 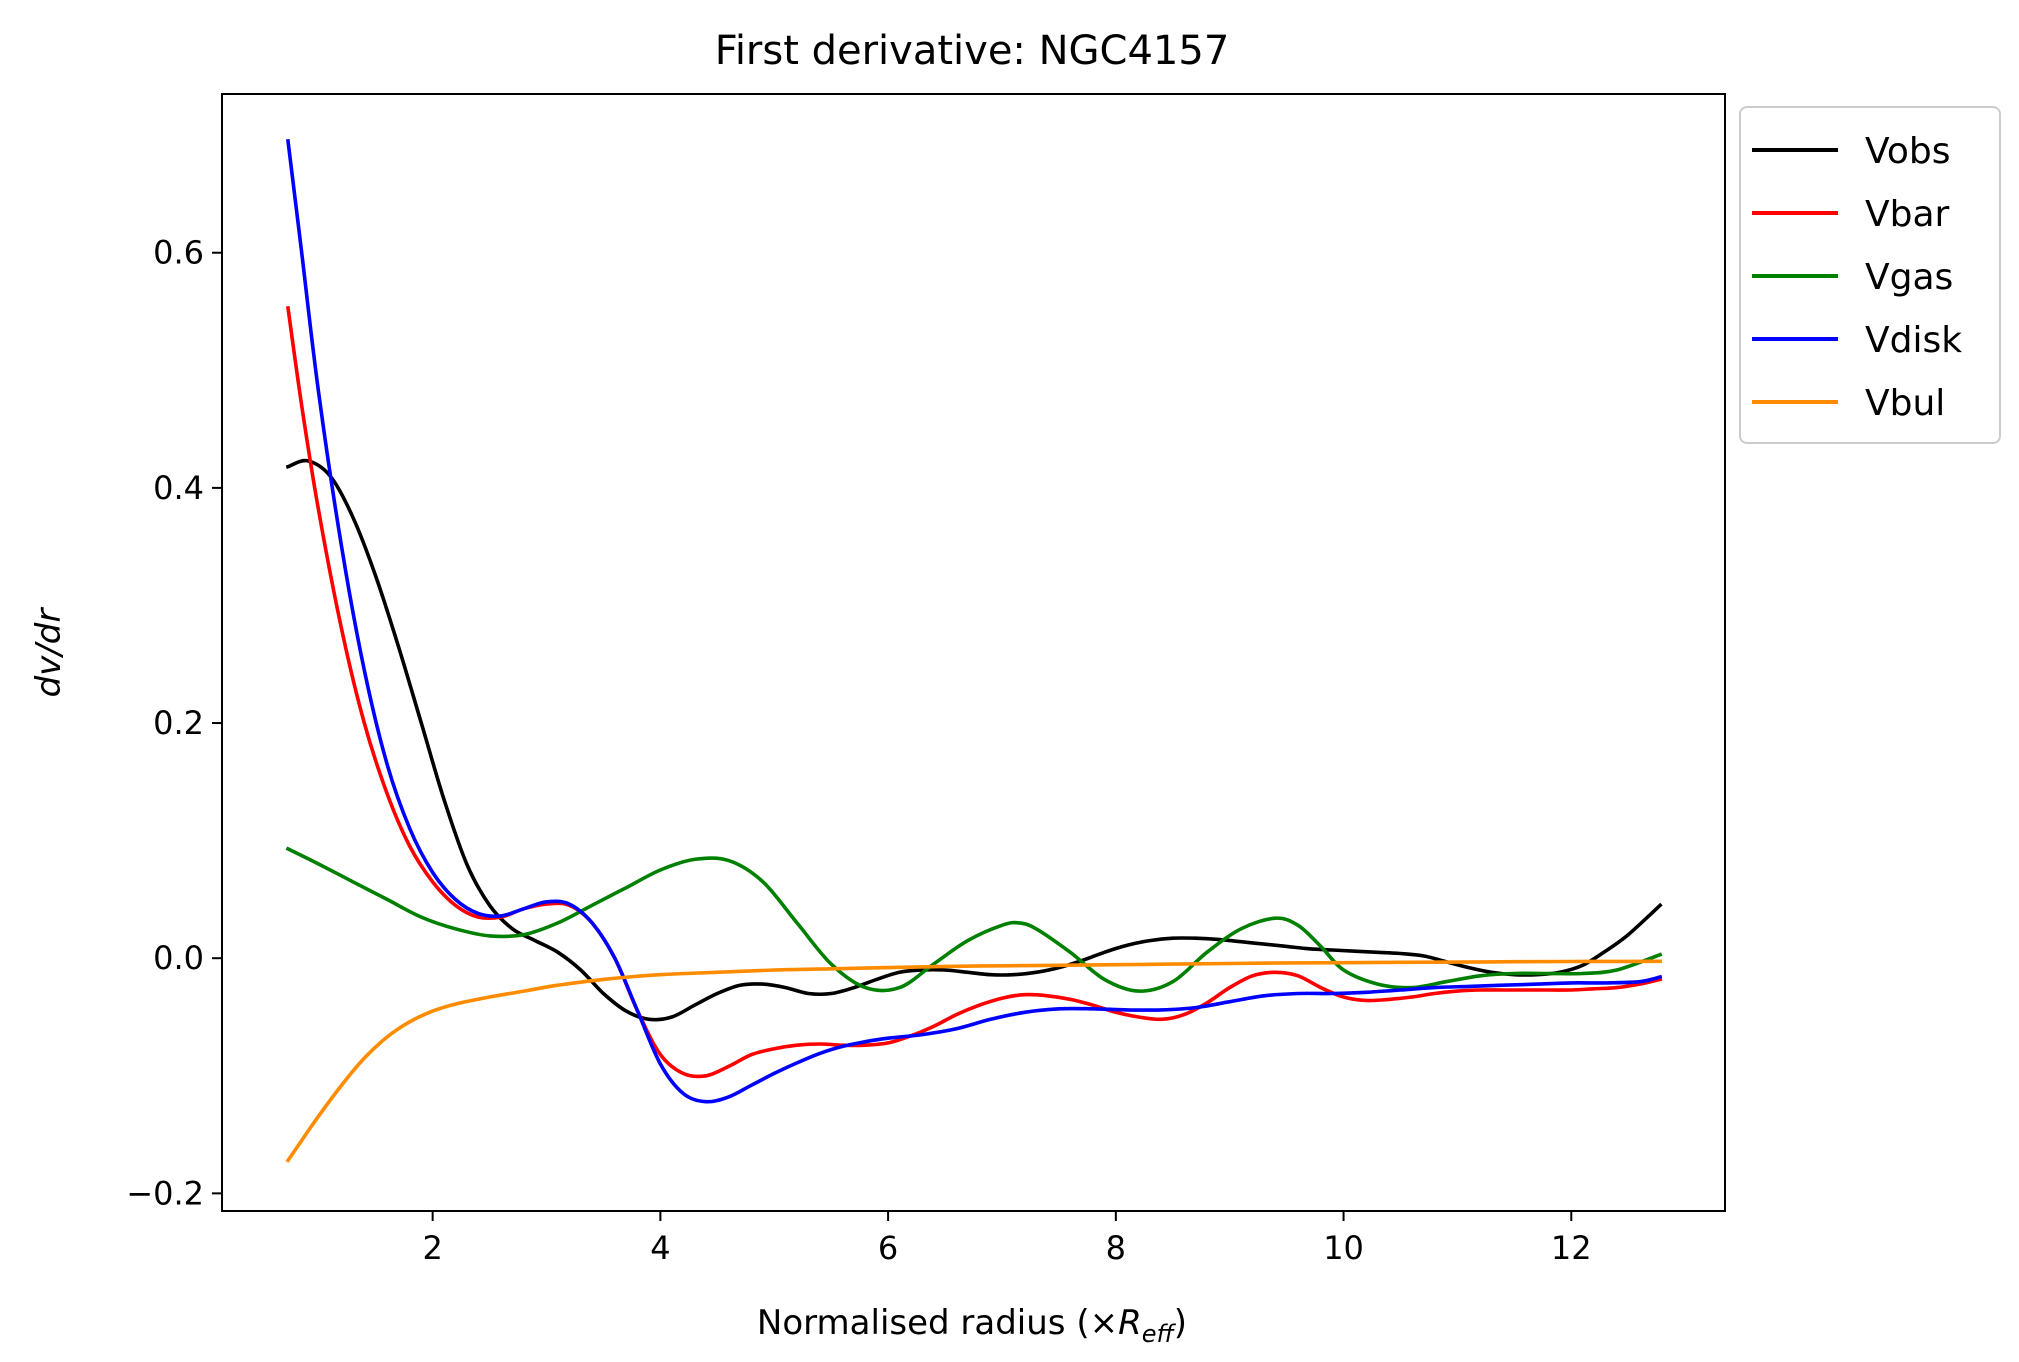 I want to click on legend-entries: Vobs Vbar Vgas Vdisk Vbul, so click(x=1857, y=277).